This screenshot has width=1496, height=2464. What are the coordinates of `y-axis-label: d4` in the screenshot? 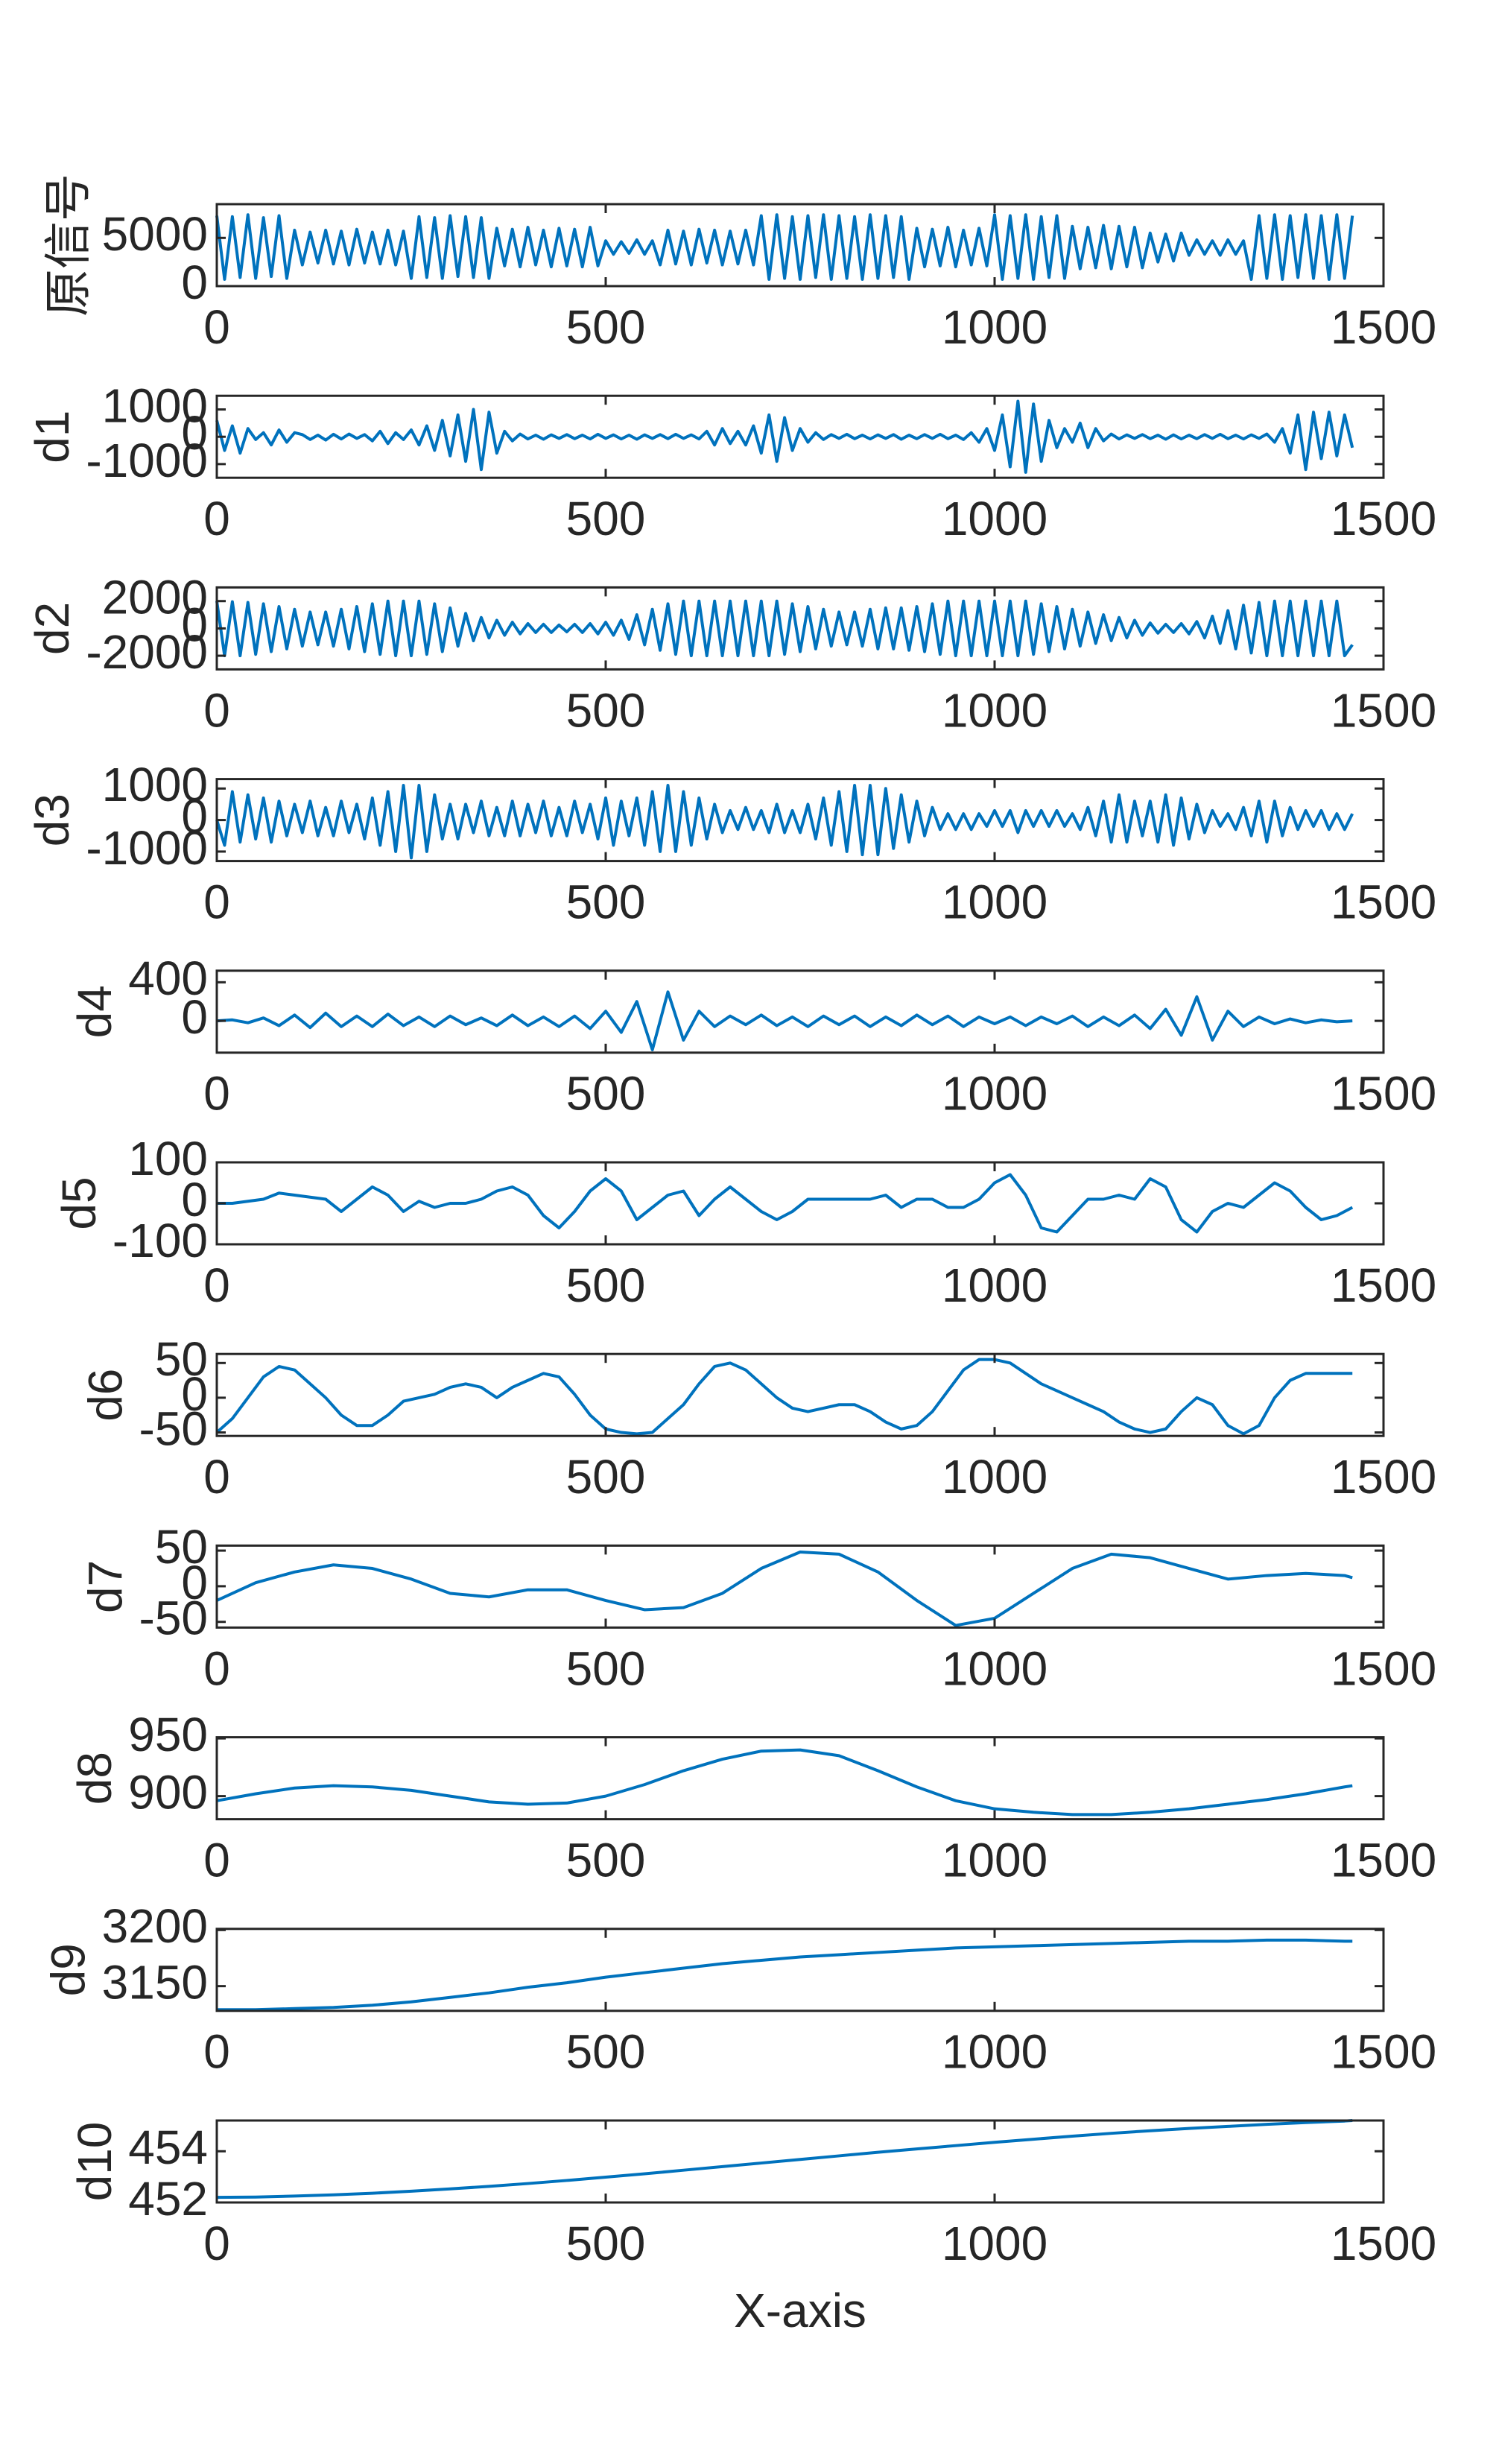 It's located at (94, 1011).